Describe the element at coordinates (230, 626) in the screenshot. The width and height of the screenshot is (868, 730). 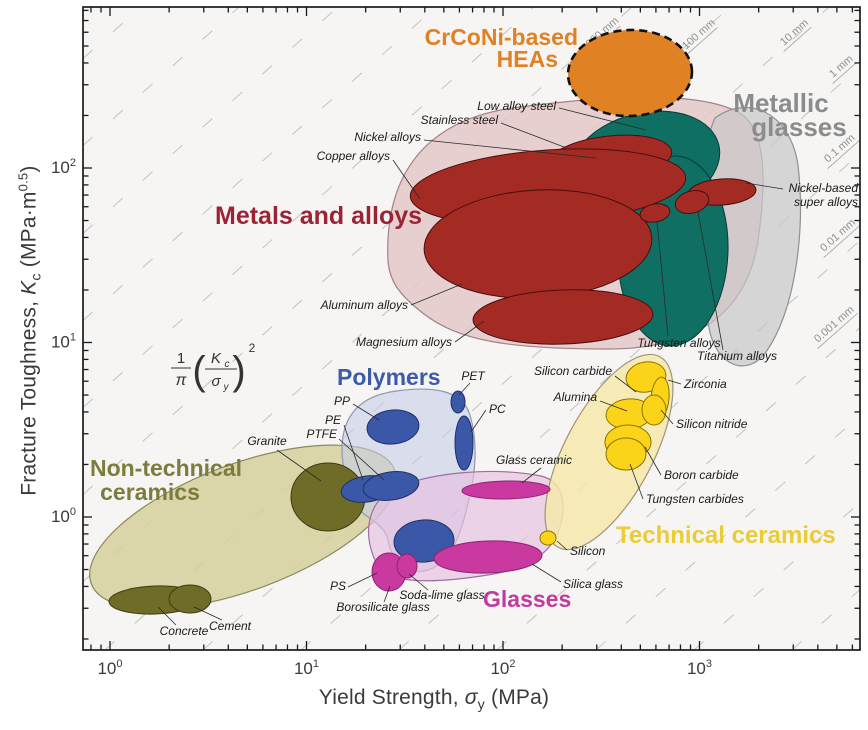
I see `annotation-label: Cement` at that location.